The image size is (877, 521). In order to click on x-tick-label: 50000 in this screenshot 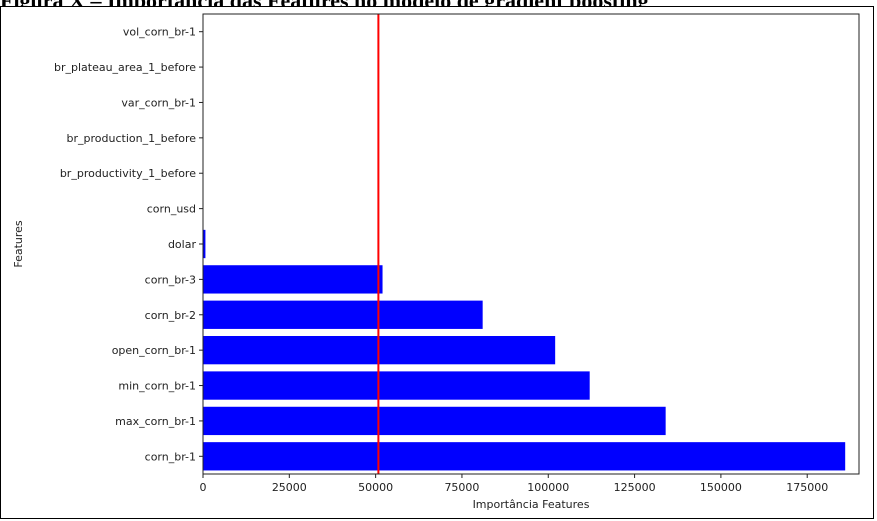, I will do `click(375, 487)`.